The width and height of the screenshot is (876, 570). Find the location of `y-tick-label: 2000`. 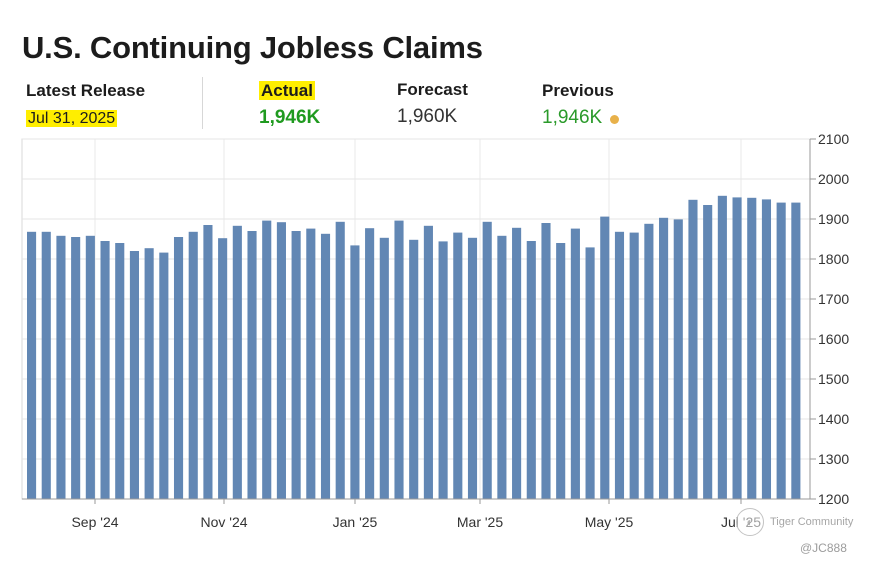

y-tick-label: 2000 is located at coordinates (833, 179).